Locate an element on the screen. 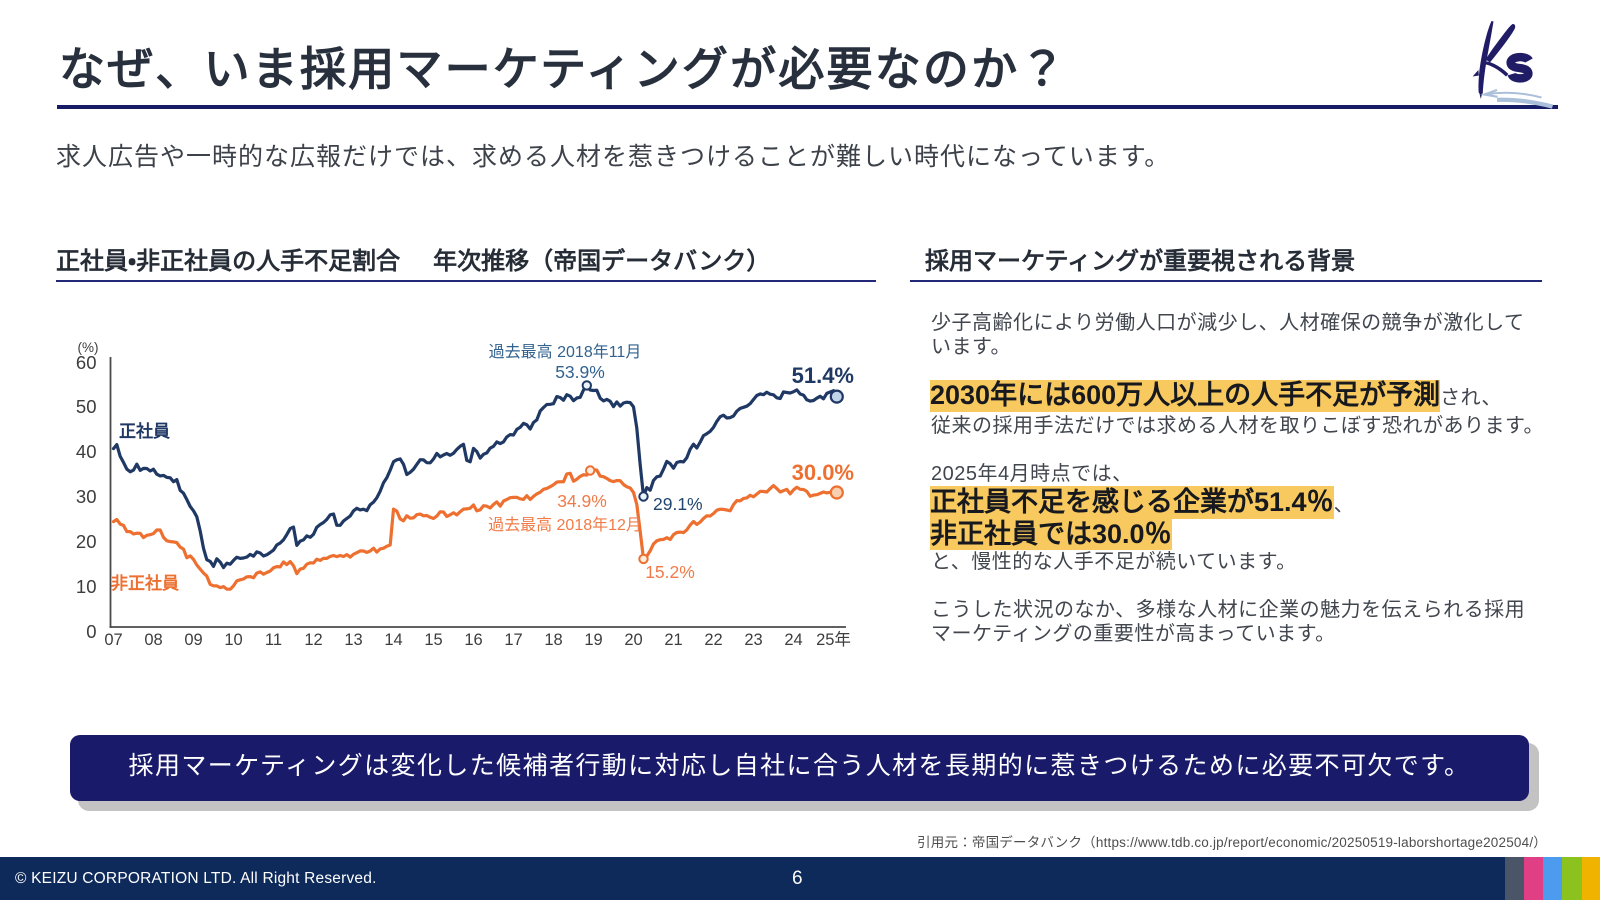 The width and height of the screenshot is (1600, 900). svg-text: 15.2% is located at coordinates (670, 572).